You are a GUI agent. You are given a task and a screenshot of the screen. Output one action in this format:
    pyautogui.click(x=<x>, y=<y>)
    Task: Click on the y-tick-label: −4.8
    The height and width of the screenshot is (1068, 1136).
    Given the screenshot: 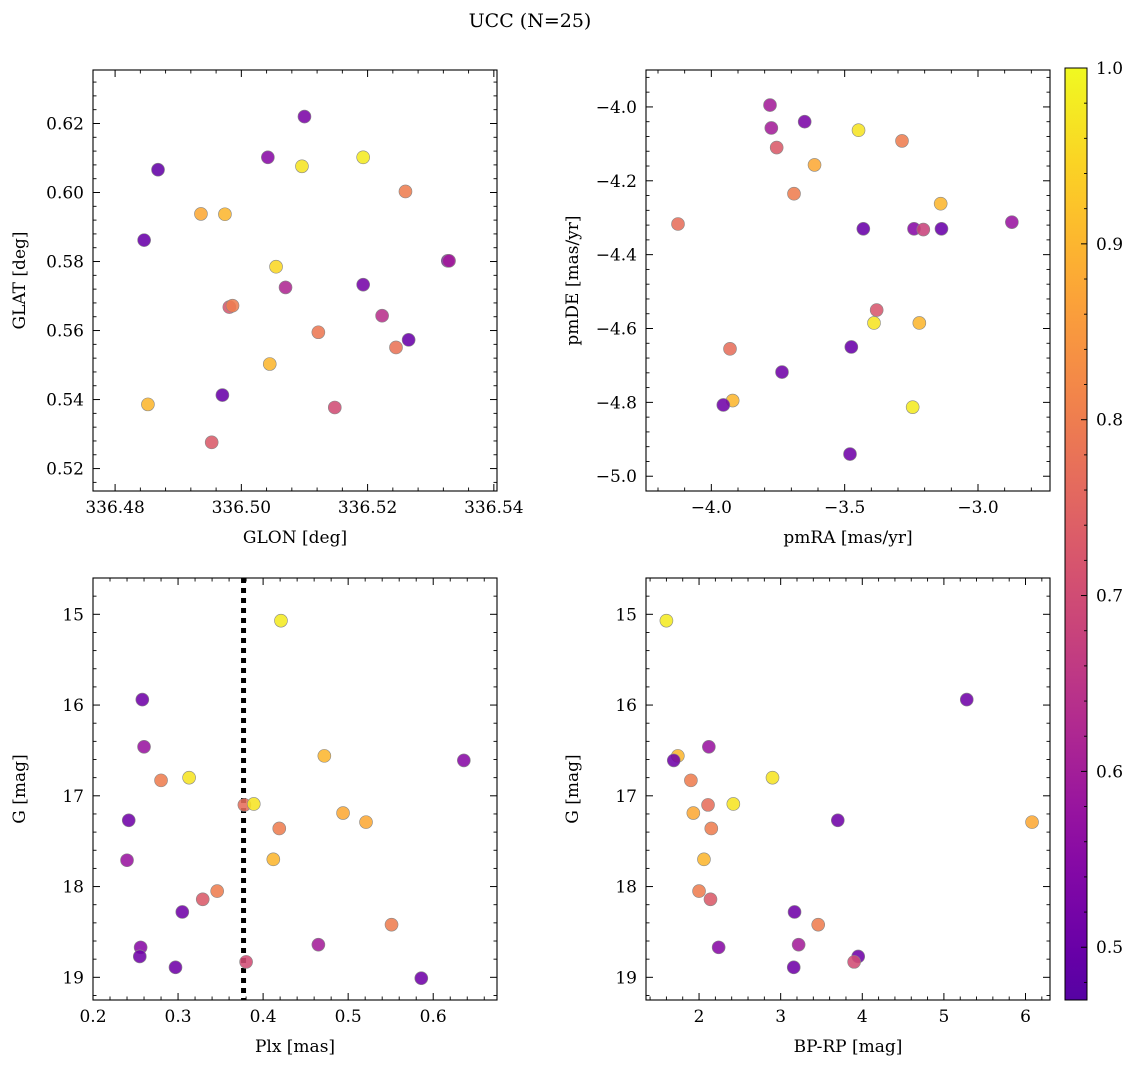 What is the action you would take?
    pyautogui.click(x=616, y=403)
    